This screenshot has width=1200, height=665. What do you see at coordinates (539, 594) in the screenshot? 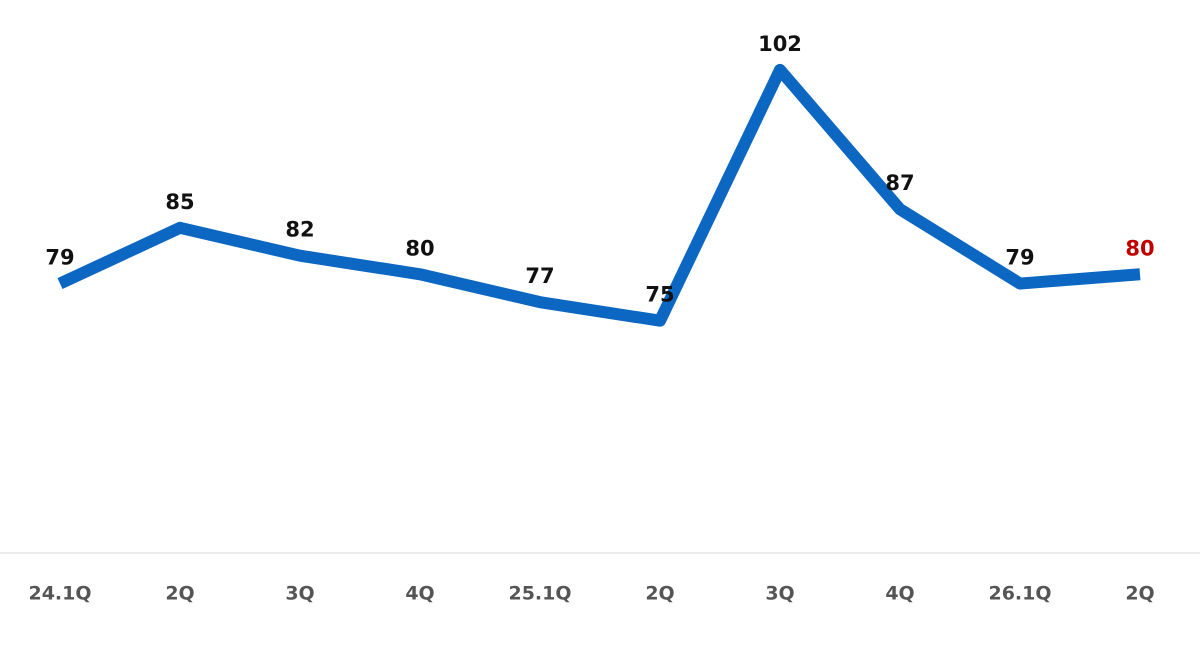
I see `x-tick-label: 25.1Q` at bounding box center [539, 594].